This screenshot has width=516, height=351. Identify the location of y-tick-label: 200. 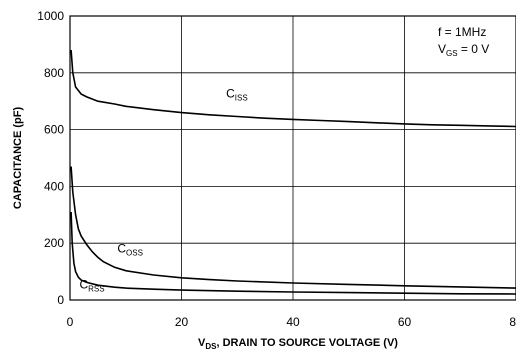
(54, 243).